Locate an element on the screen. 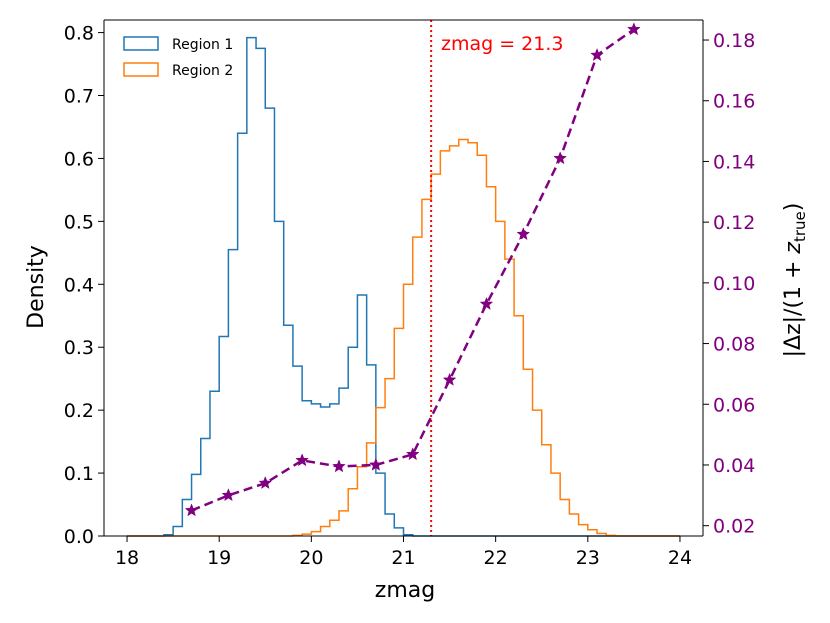  x-tick-label-19: 19 is located at coordinates (219, 558).